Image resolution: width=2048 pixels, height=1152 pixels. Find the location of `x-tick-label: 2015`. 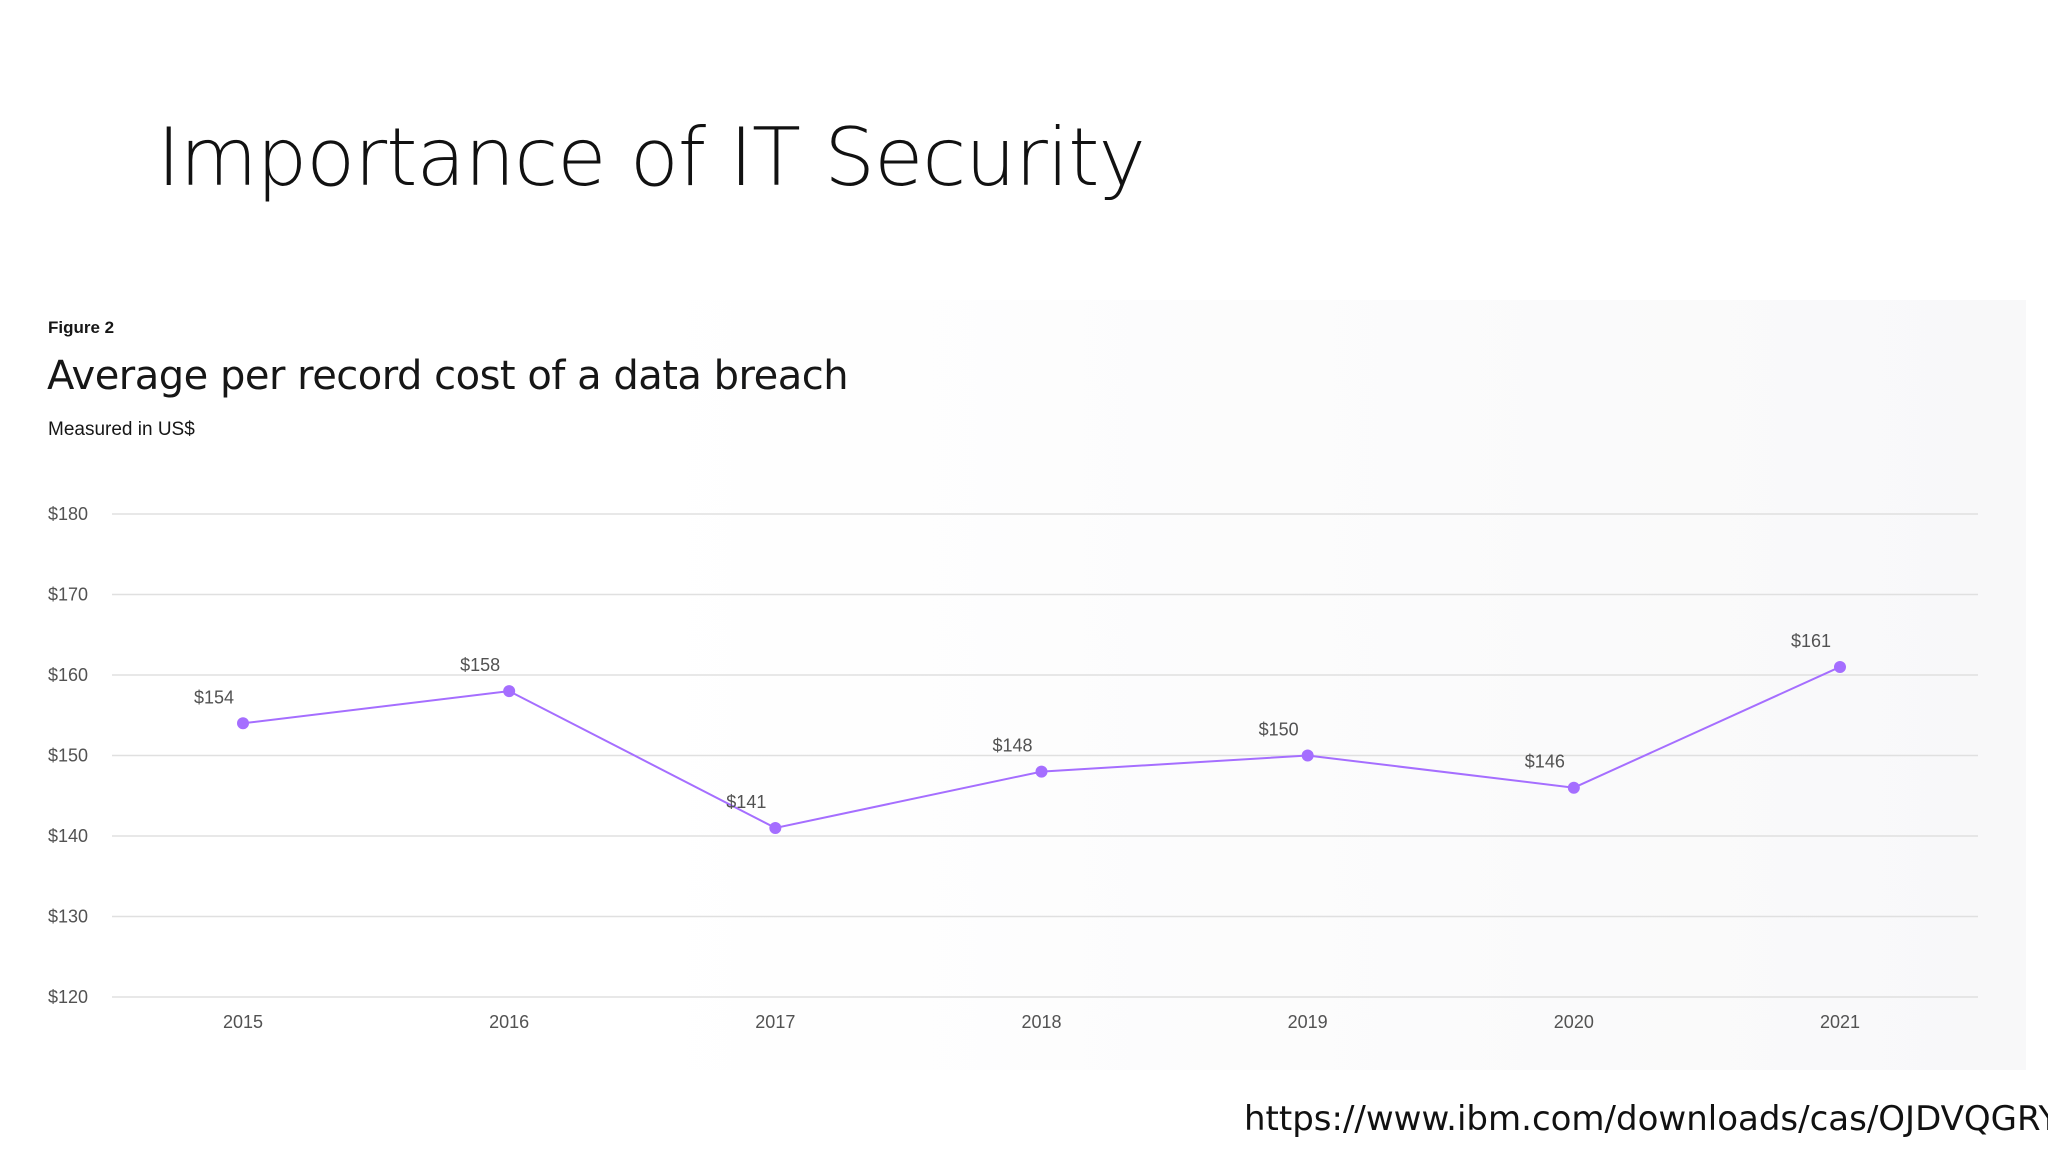

x-tick-label: 2015 is located at coordinates (243, 1022).